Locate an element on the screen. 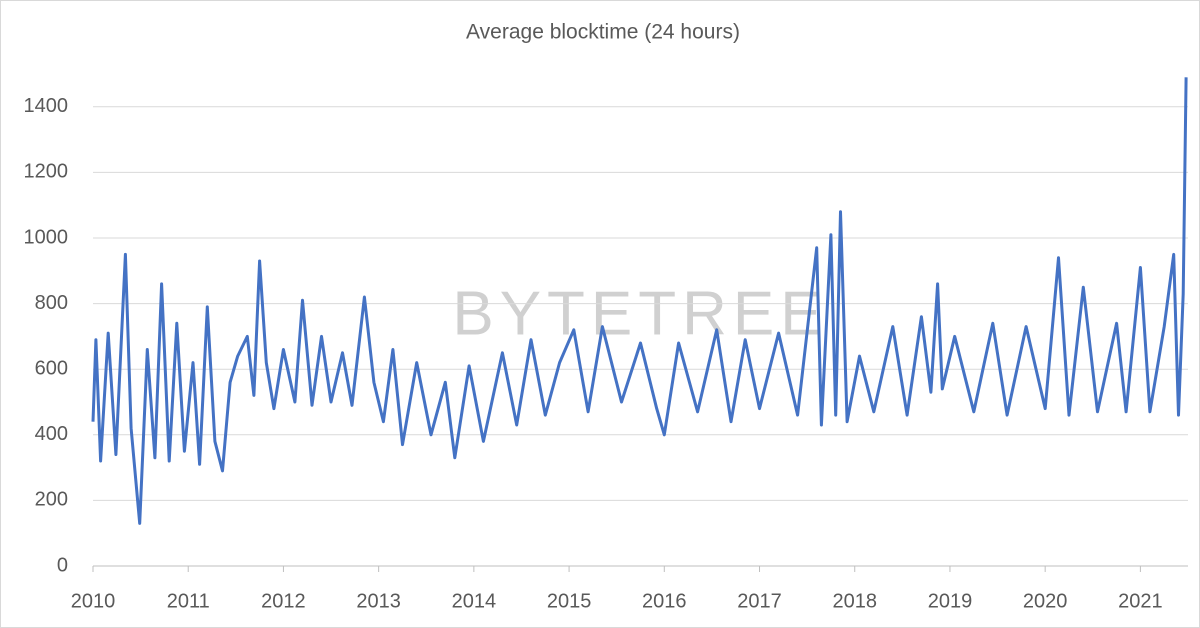 This screenshot has width=1200, height=628. x-tick-label: 2011 is located at coordinates (188, 601).